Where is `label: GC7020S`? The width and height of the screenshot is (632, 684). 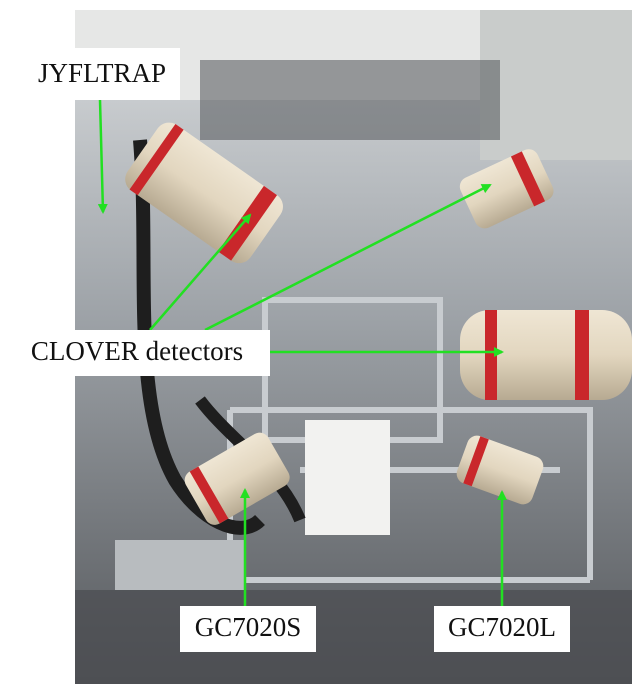 label: GC7020S is located at coordinates (248, 627).